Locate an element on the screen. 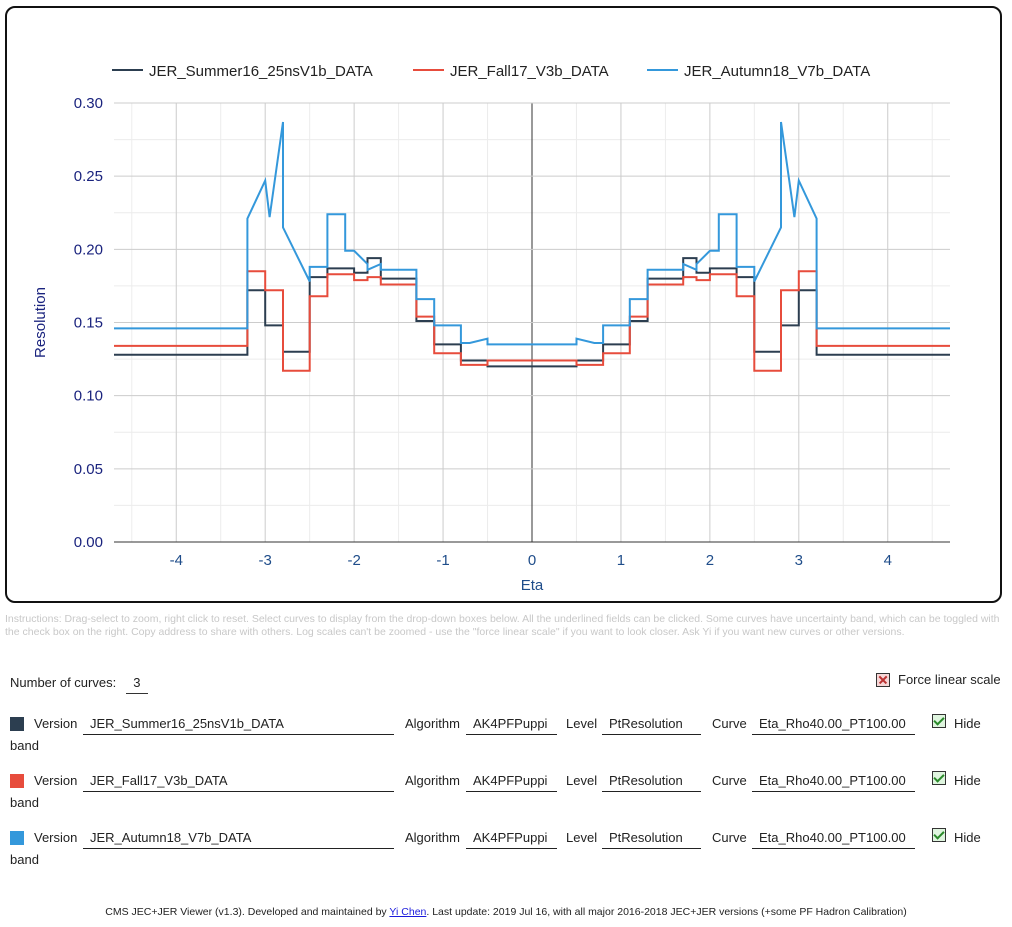 The height and width of the screenshot is (927, 1012). version-select: JER_Summer16_25nsV1b_DATA is located at coordinates (238, 724).